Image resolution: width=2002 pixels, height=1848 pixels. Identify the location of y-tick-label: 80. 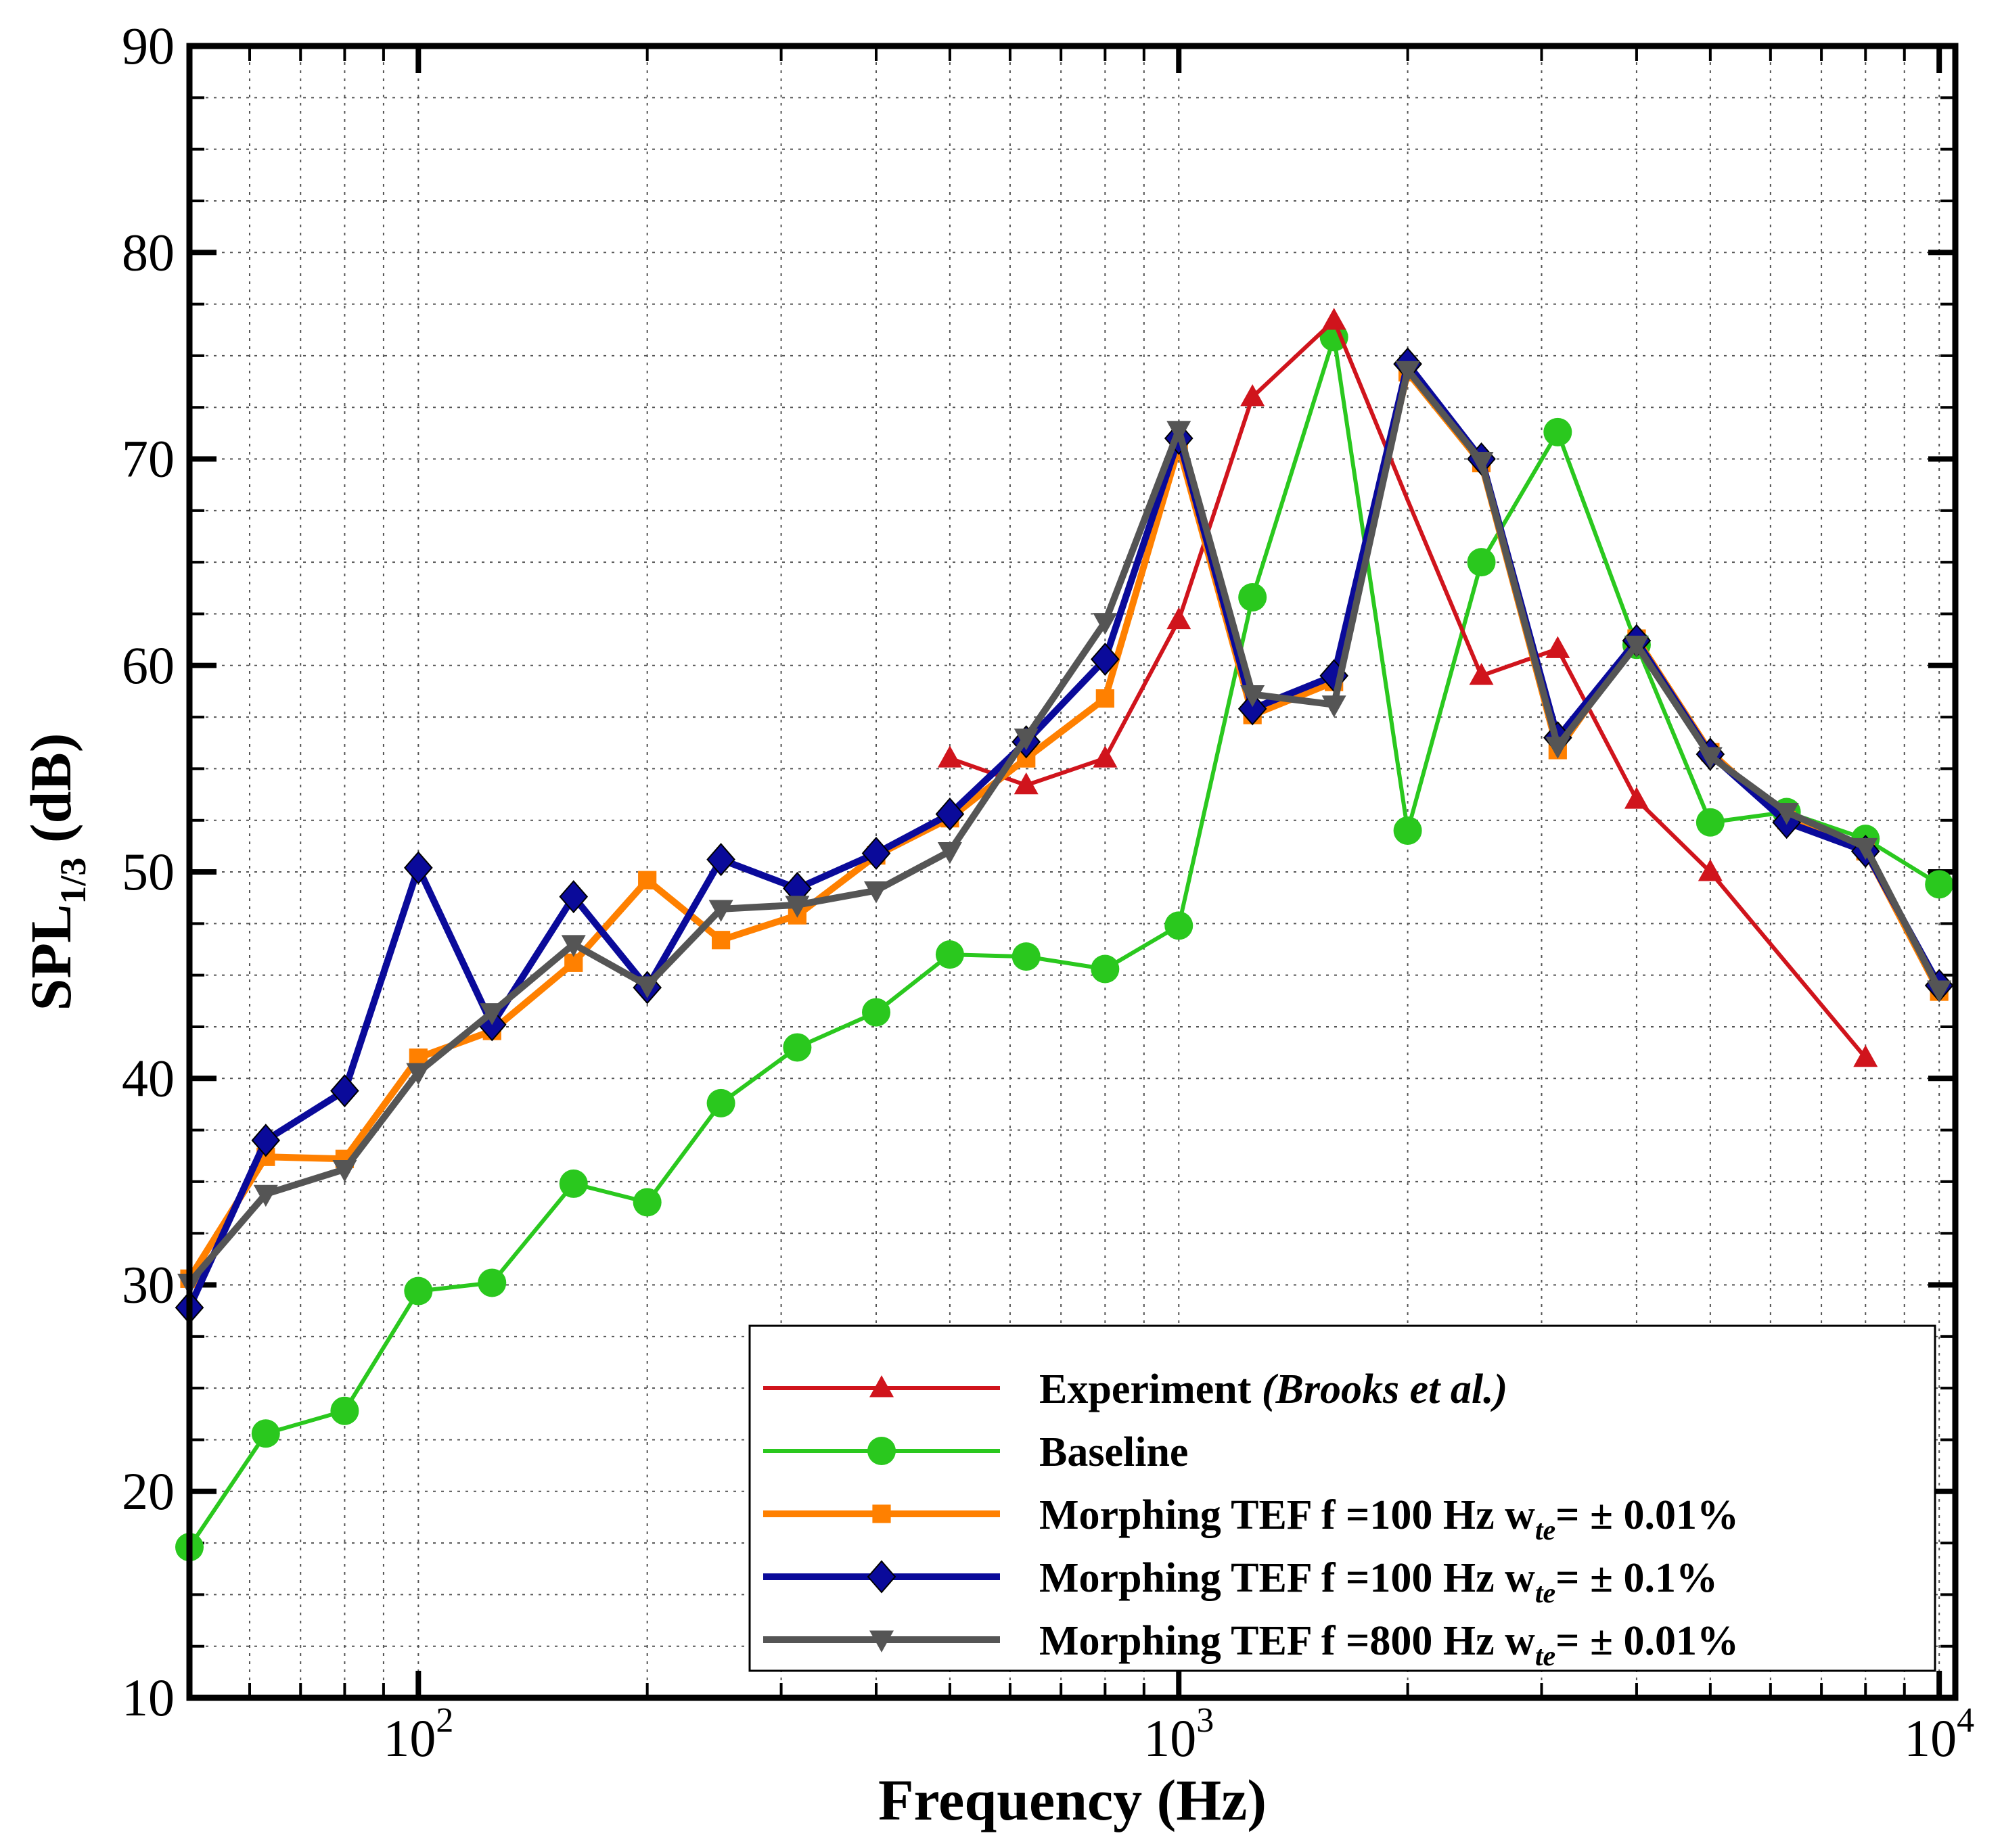
(148, 252).